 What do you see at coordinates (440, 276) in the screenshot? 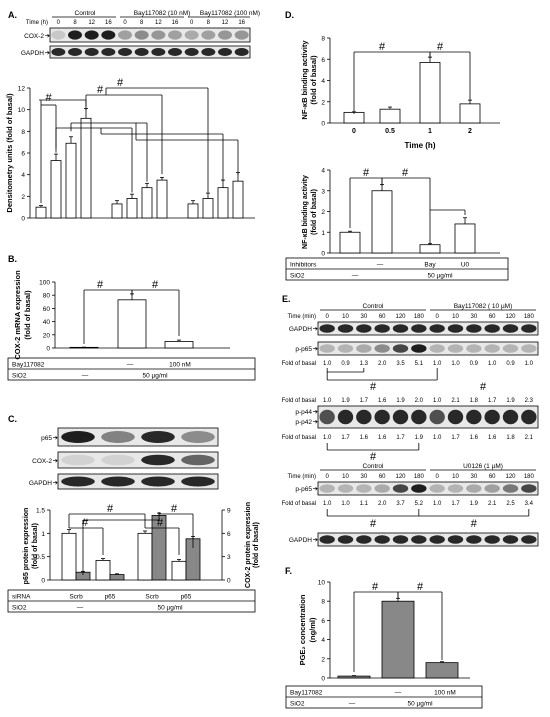
I see `panel-d-cell: 50 µg/ml` at bounding box center [440, 276].